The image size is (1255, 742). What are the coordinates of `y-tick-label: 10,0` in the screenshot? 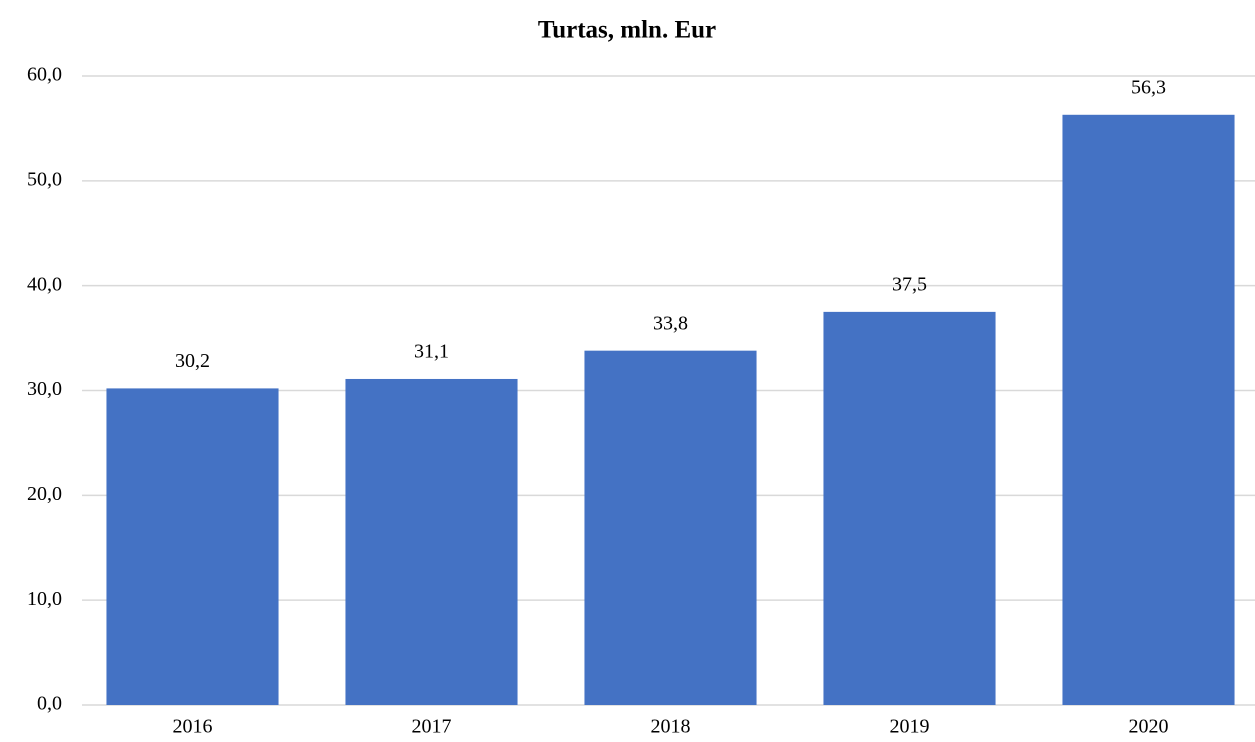 It's located at (44, 599).